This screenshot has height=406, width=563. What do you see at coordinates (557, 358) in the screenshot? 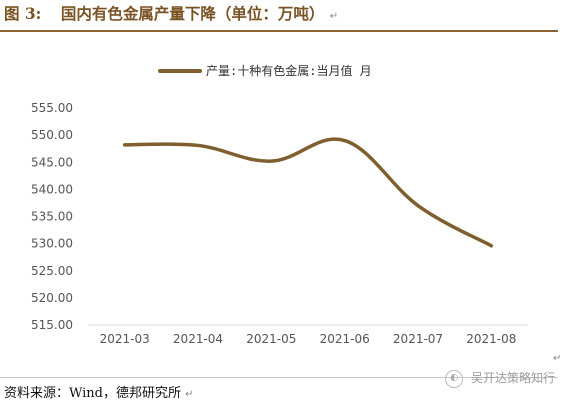
I see `chart-paragraph-mark: ↵` at bounding box center [557, 358].